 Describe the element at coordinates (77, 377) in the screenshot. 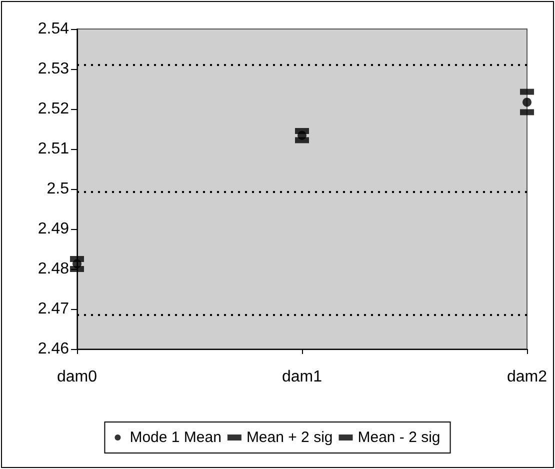

I see `x-tick-label: dam0` at that location.